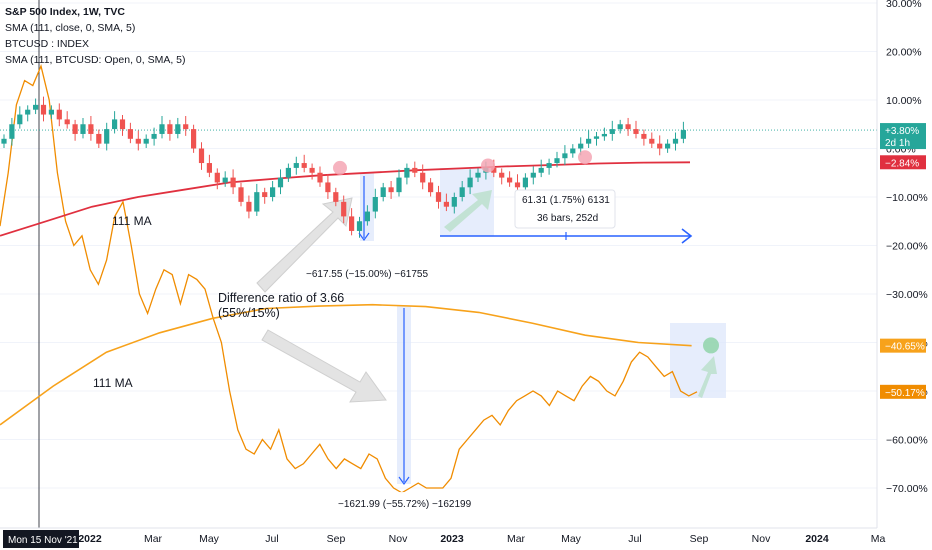  What do you see at coordinates (907, 489) in the screenshot?
I see `y-tick-label: −70.00%` at bounding box center [907, 489].